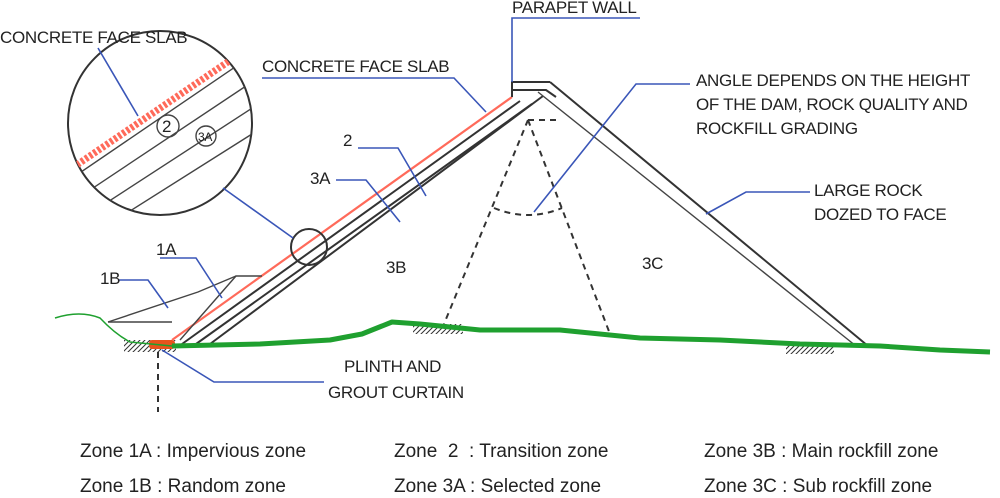 This screenshot has height=498, width=1000. I want to click on leader-parapet, so click(575, 49).